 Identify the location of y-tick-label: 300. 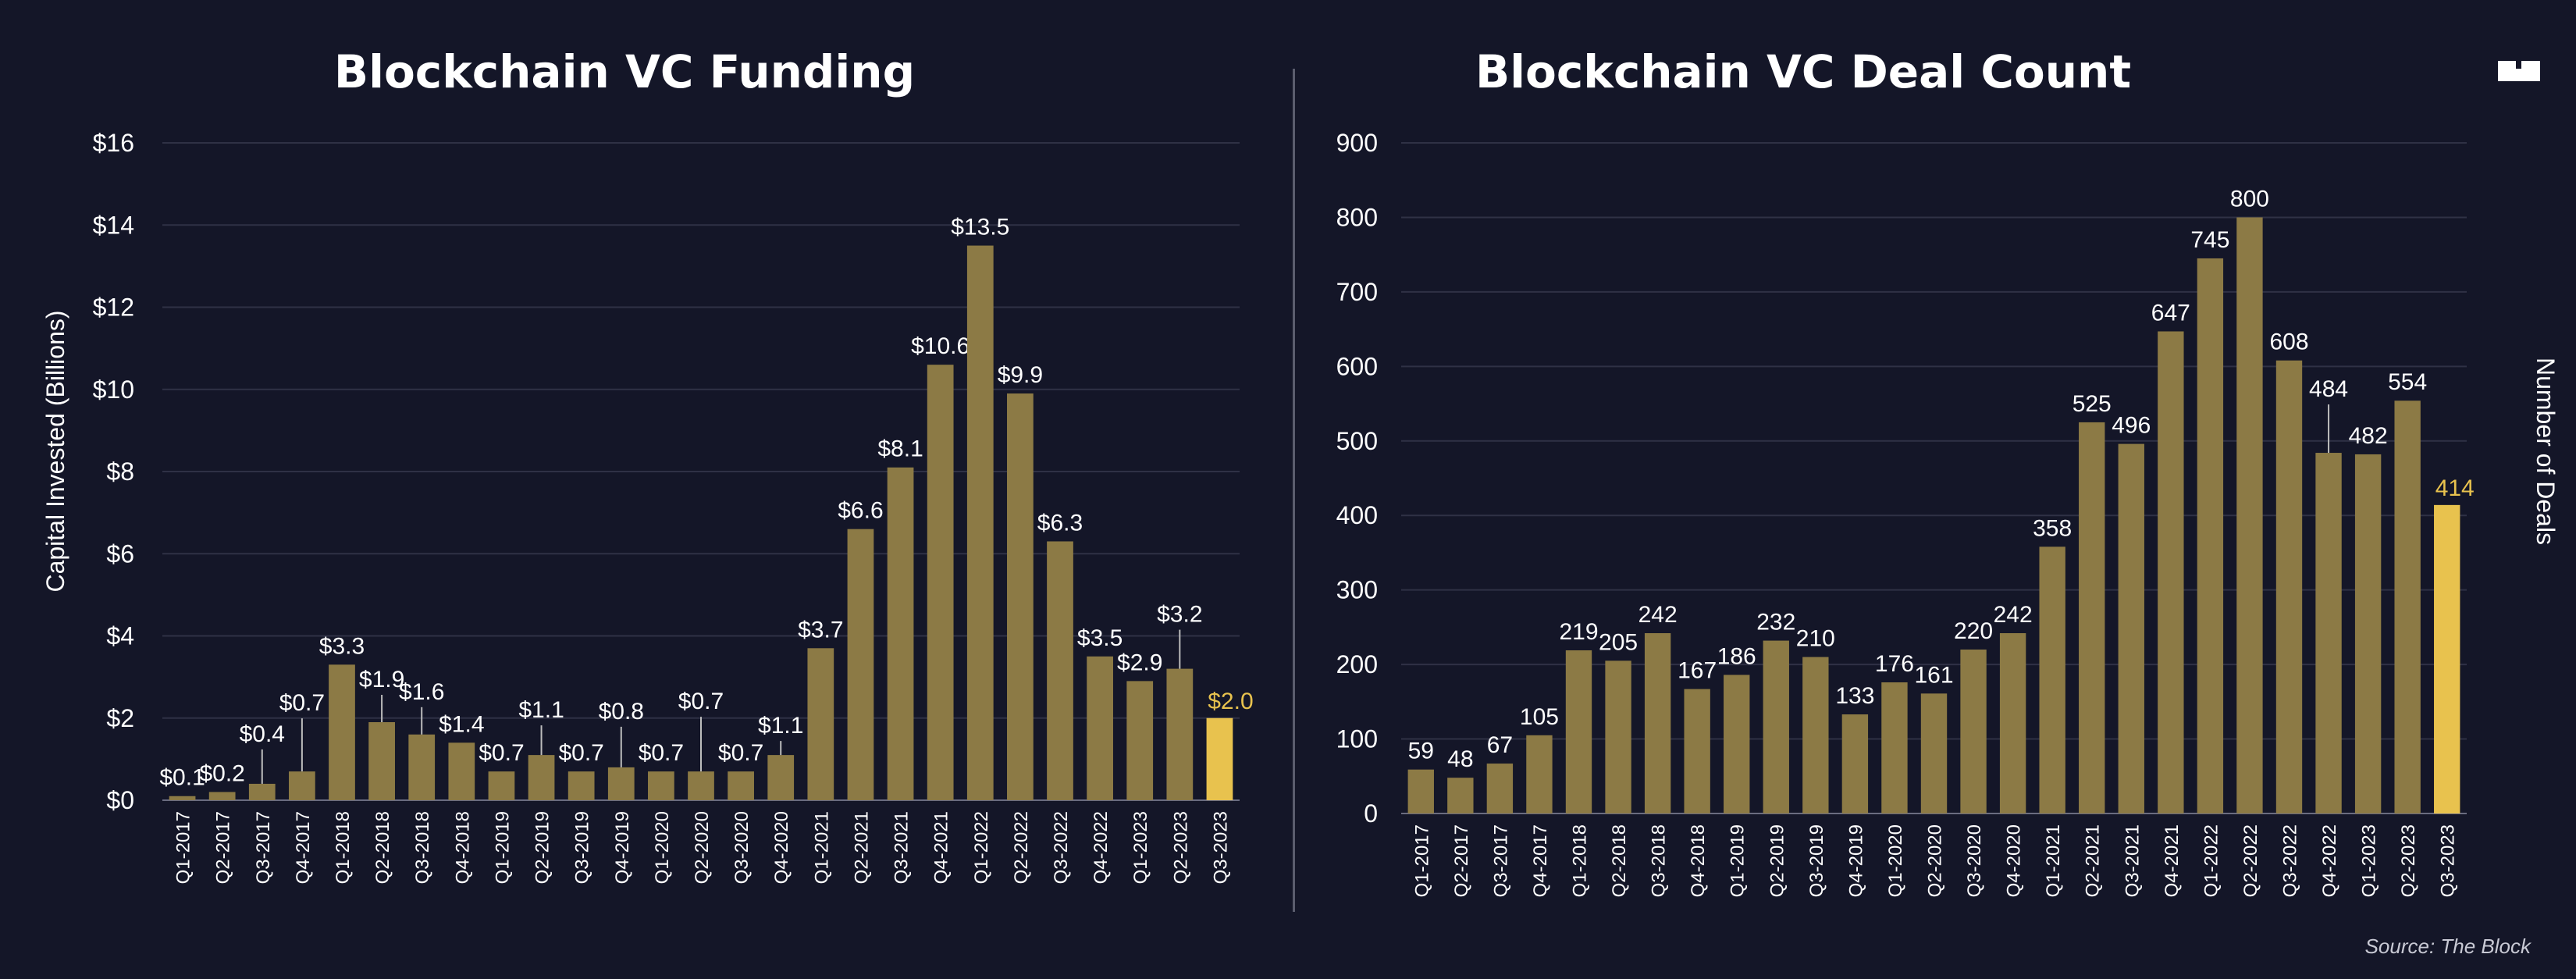
(1357, 590).